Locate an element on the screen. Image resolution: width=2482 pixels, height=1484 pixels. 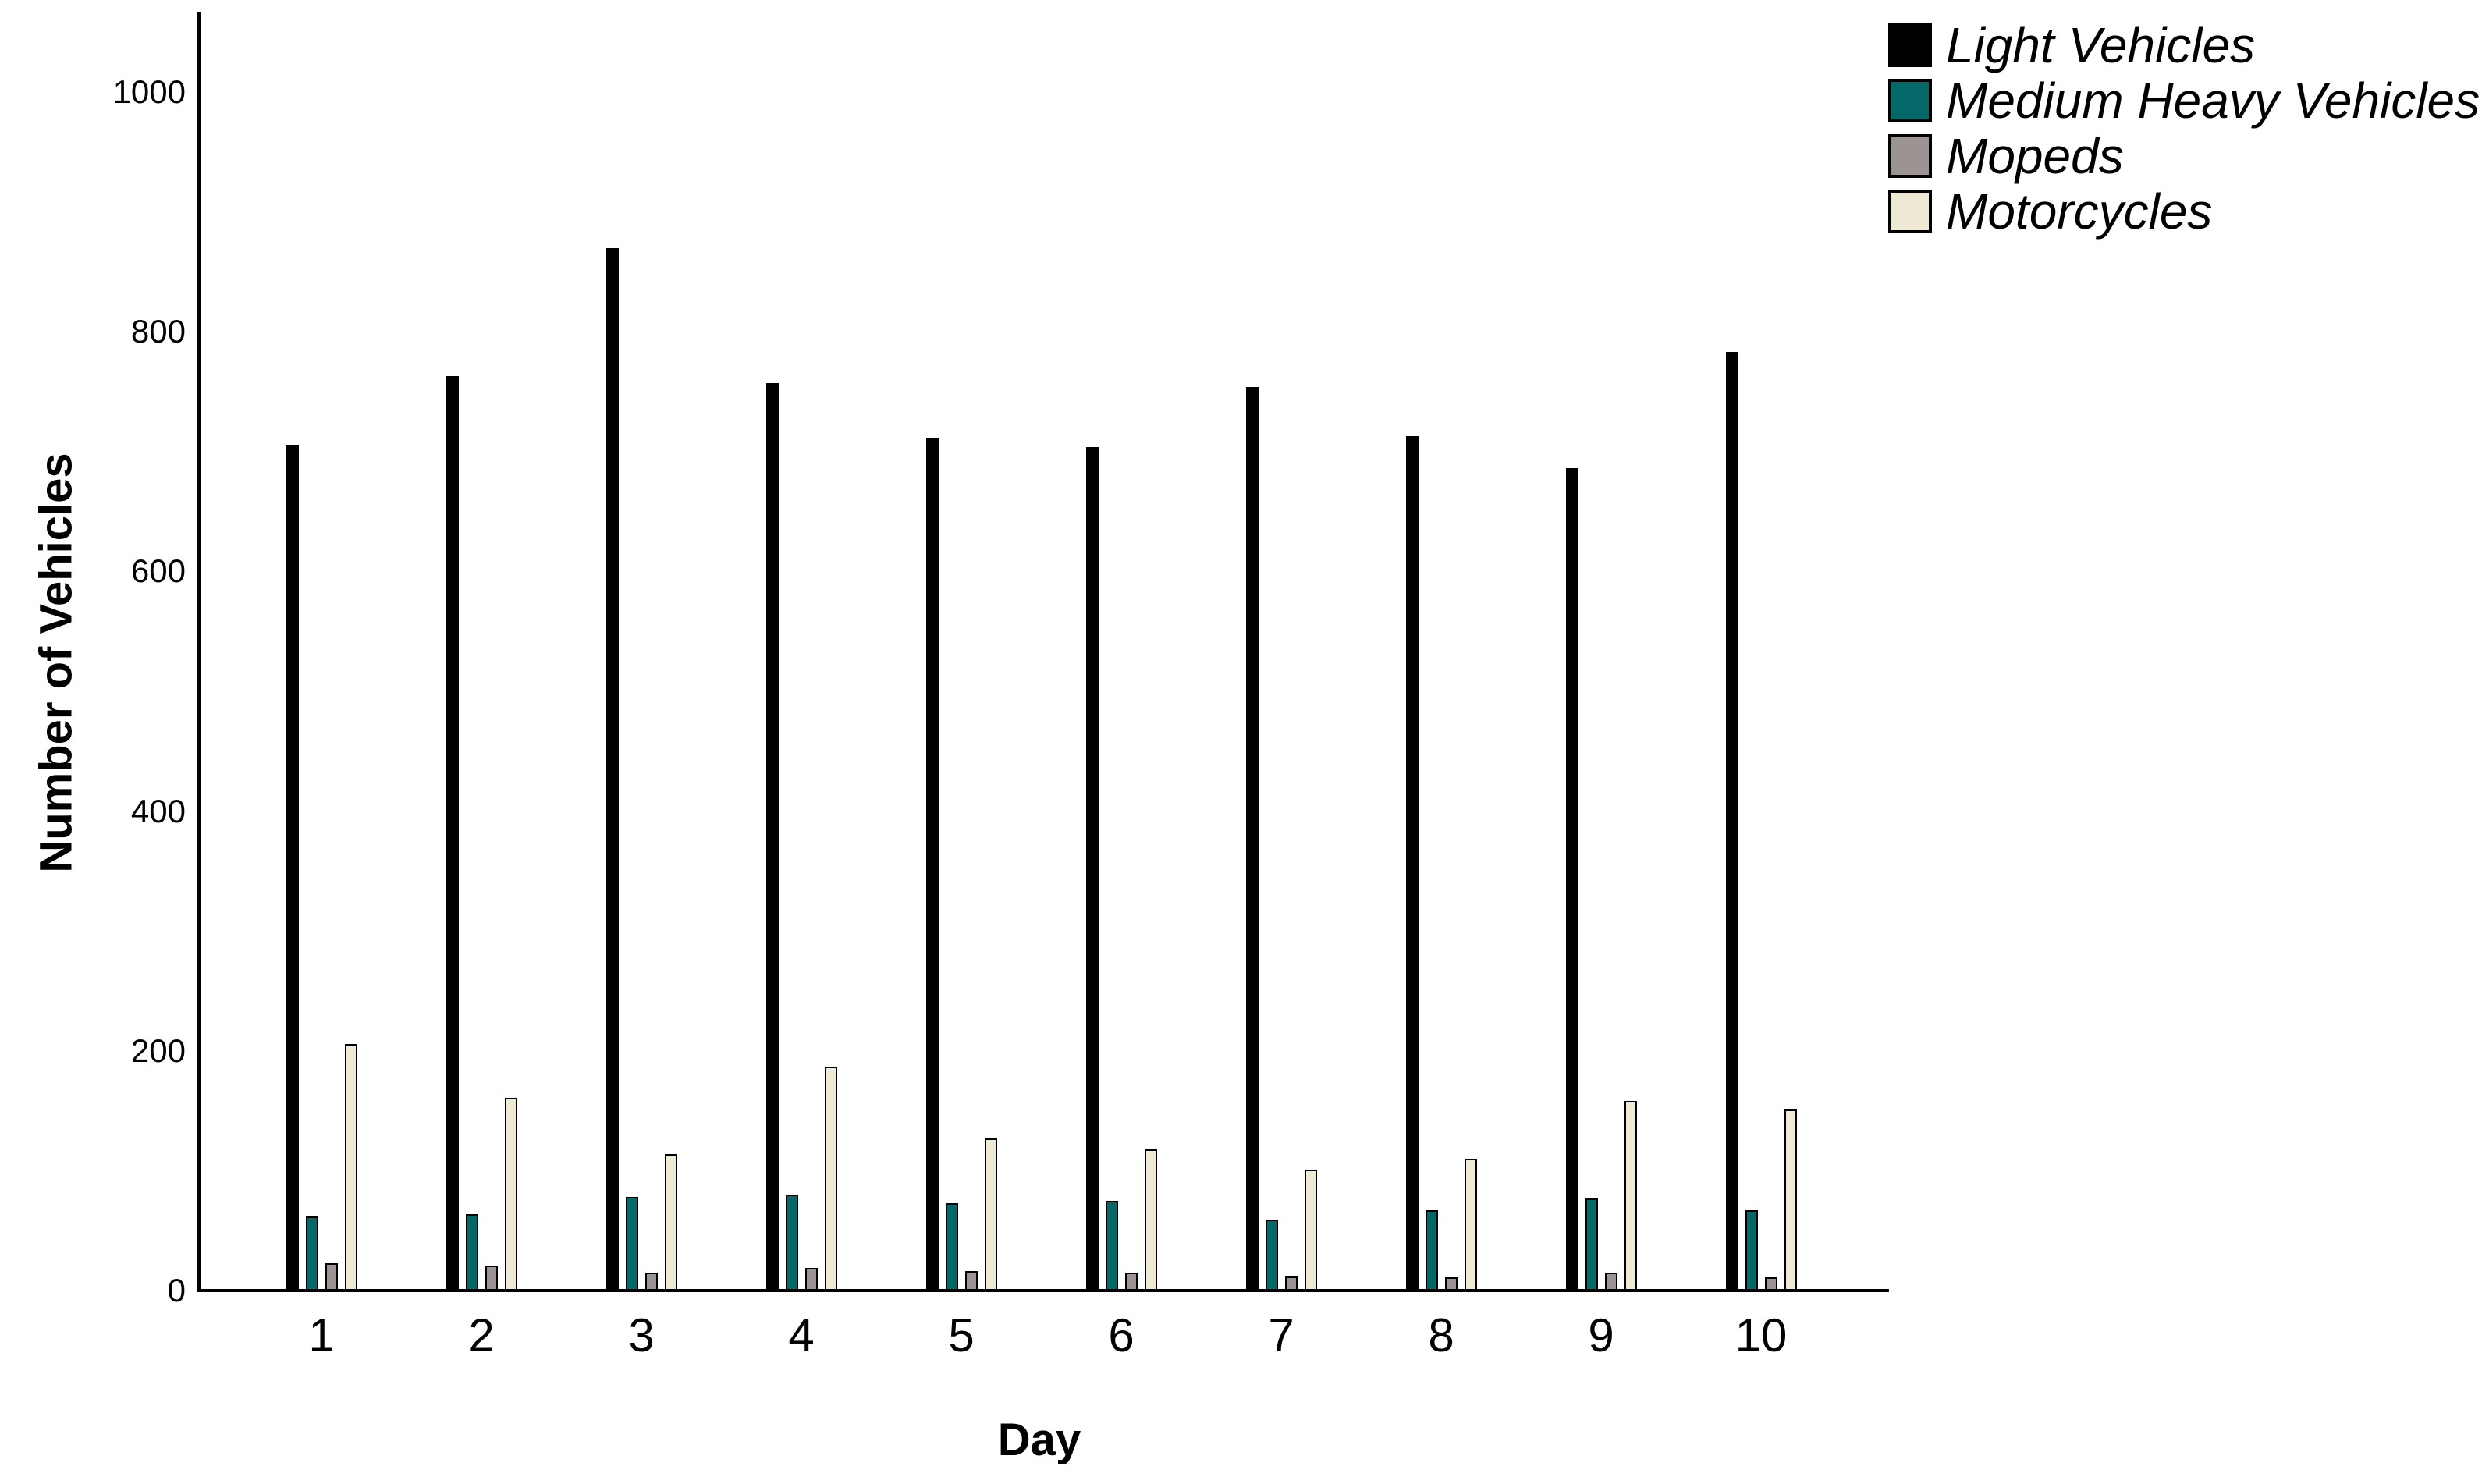
y-tick-label: 0 is located at coordinates (176, 1290).